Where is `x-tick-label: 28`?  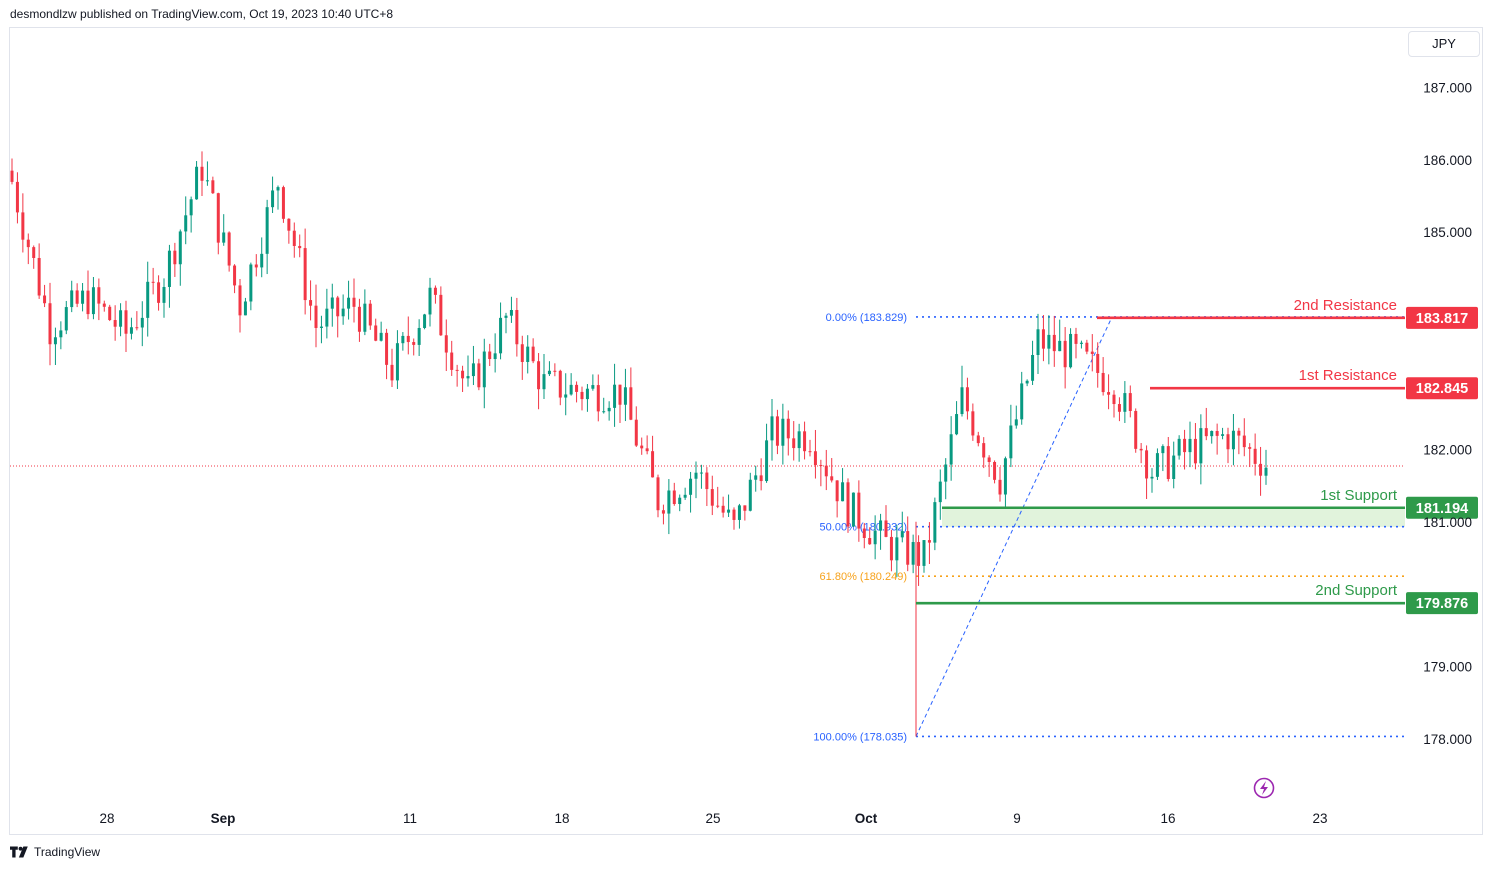 x-tick-label: 28 is located at coordinates (106, 818).